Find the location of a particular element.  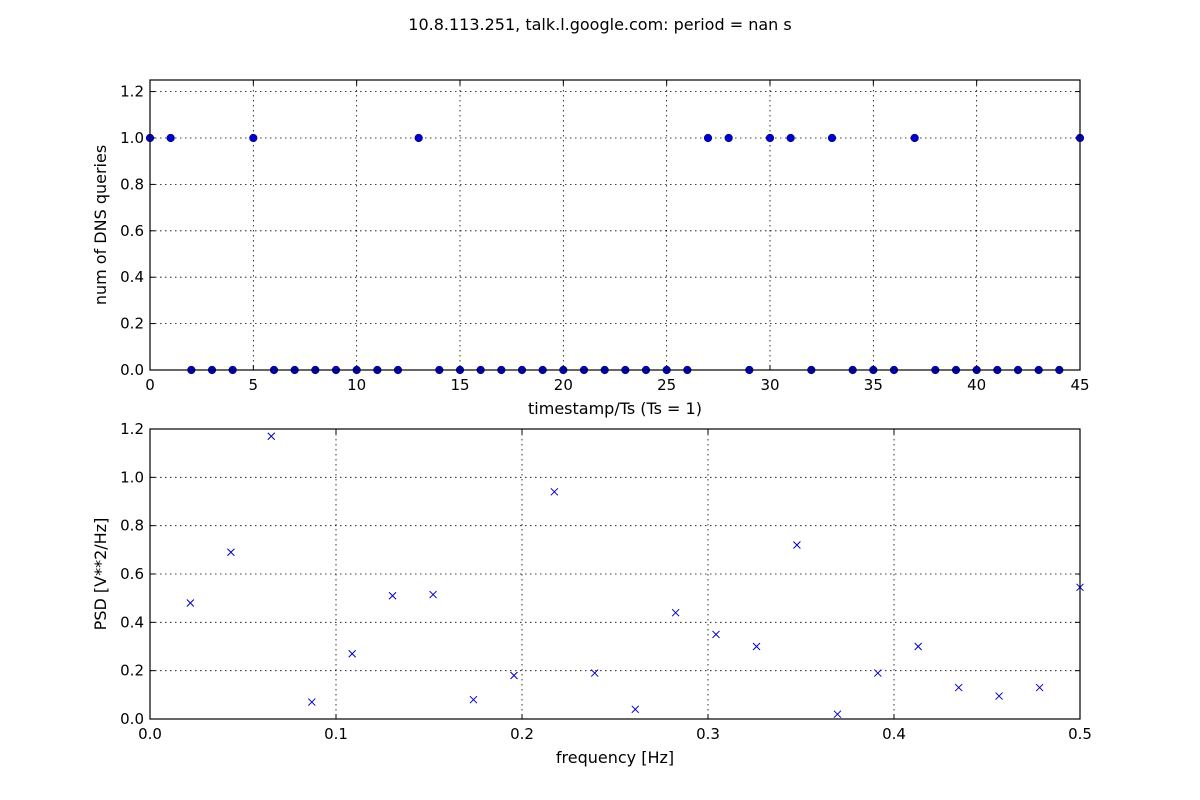

x-tick-label: 40 is located at coordinates (976, 385).